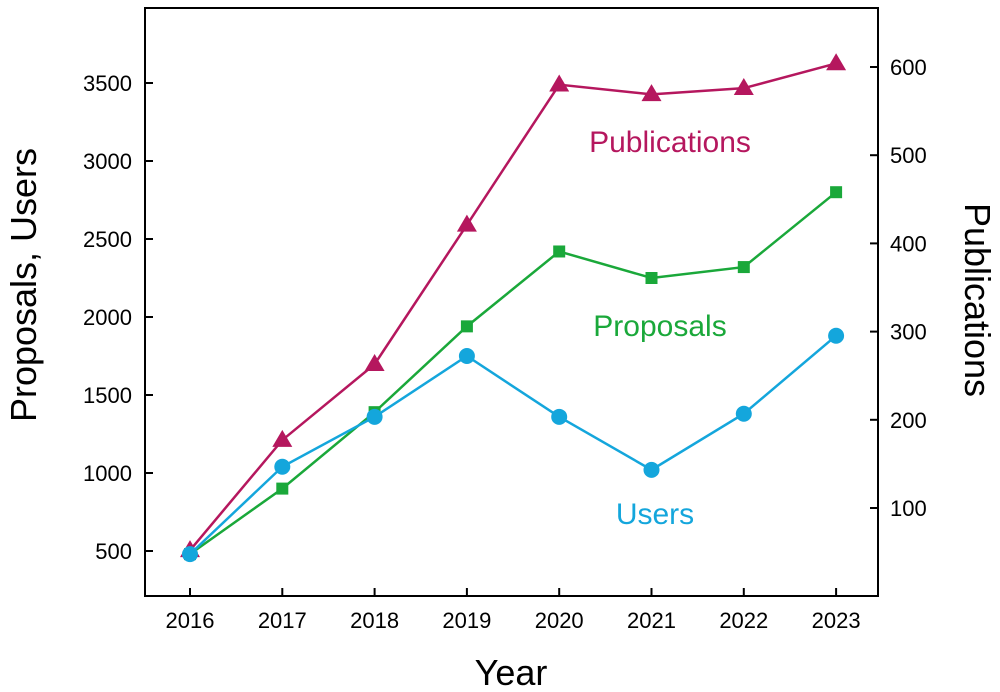  I want to click on x-axis-title: Year, so click(511, 672).